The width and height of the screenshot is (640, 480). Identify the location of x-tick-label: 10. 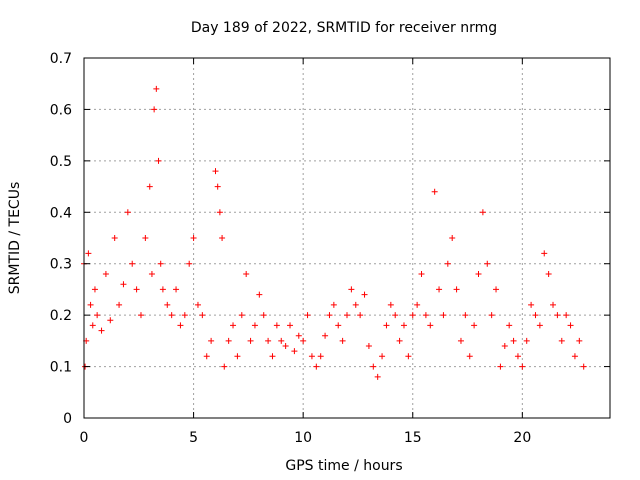
(303, 438).